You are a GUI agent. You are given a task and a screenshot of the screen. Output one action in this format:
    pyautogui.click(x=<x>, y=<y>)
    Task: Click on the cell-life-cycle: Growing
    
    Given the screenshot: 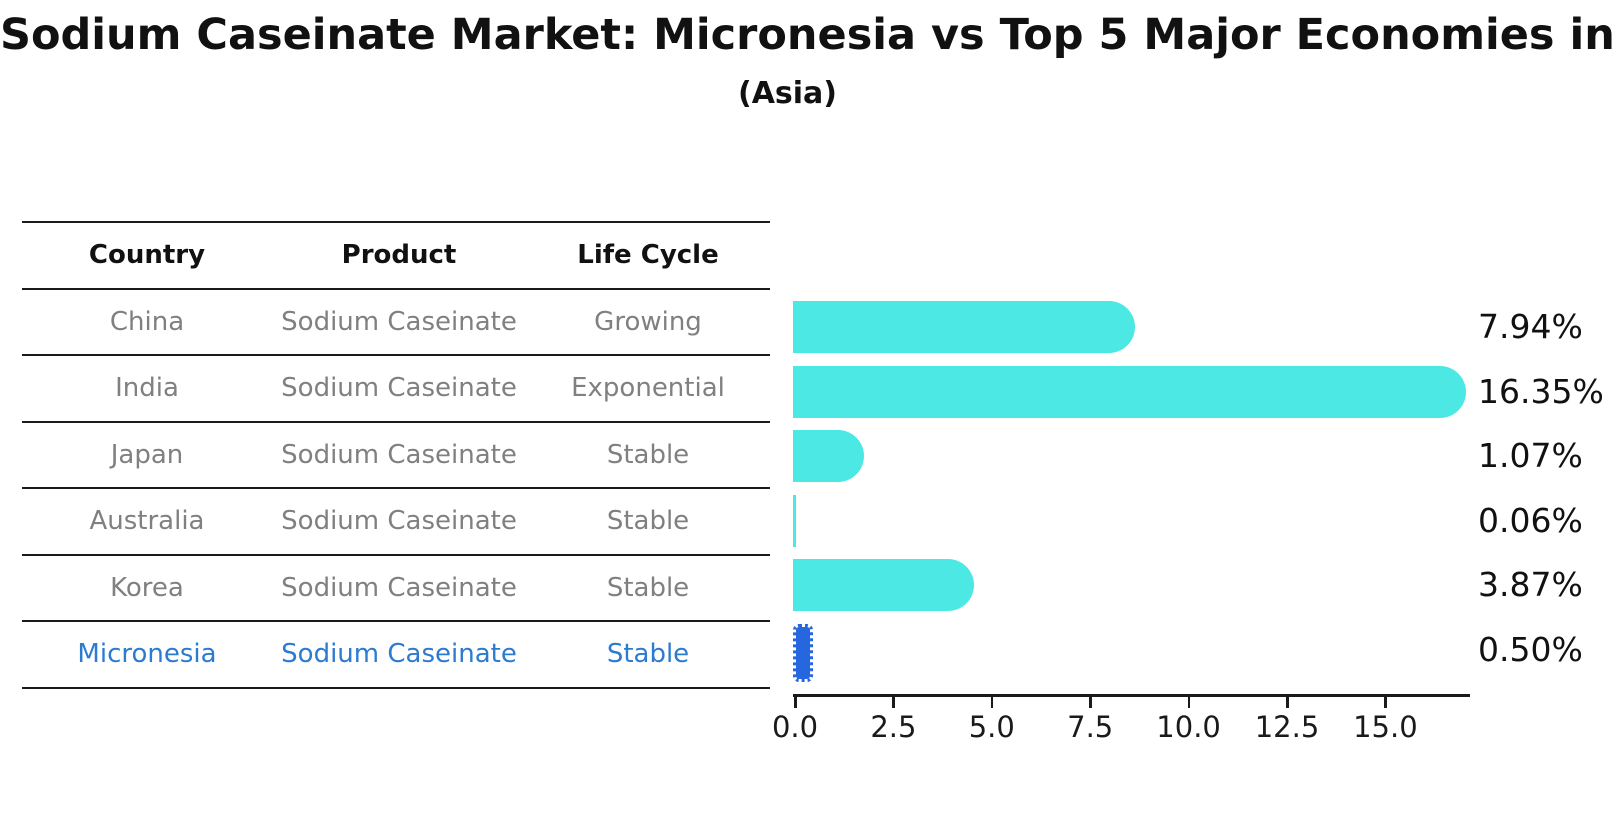 What is the action you would take?
    pyautogui.click(x=648, y=321)
    